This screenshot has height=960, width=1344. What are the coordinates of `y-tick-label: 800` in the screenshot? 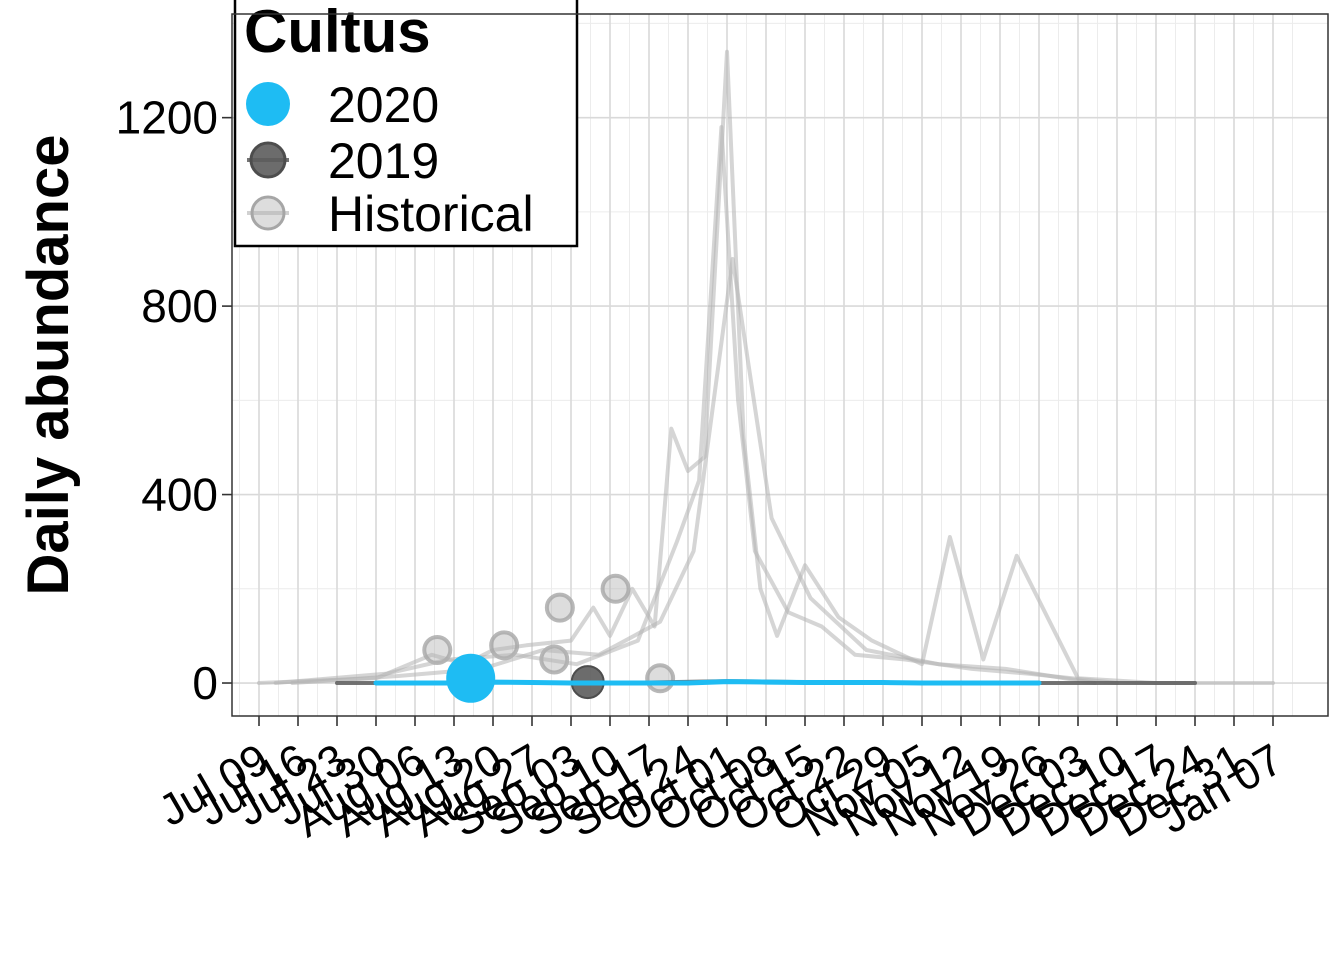 It's located at (179, 306).